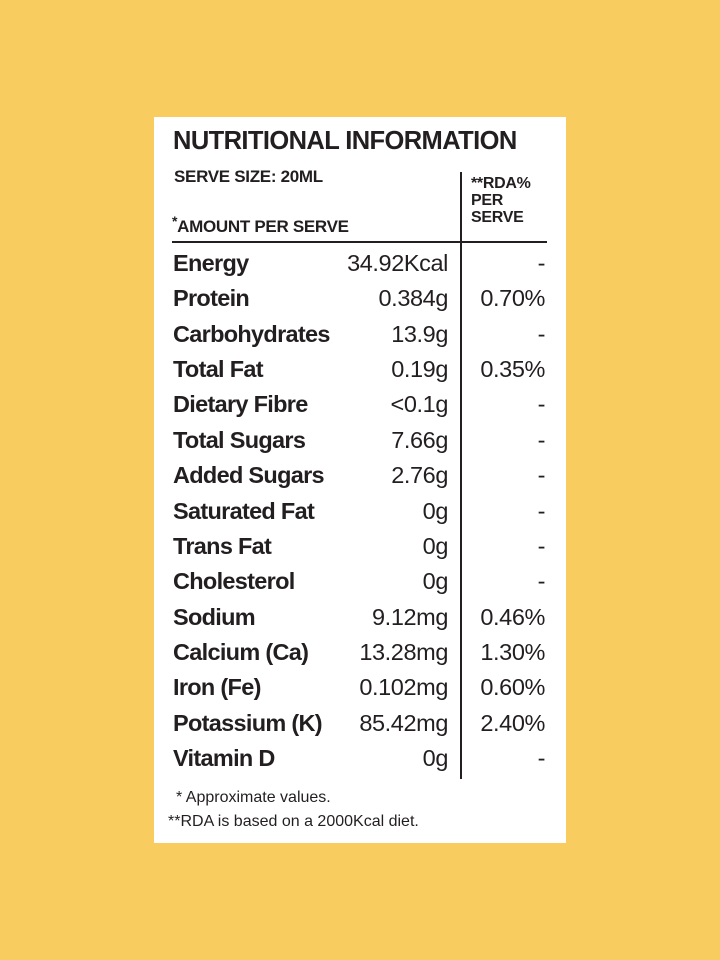 The width and height of the screenshot is (720, 960). I want to click on nutrient-name: Potassium (K), so click(248, 722).